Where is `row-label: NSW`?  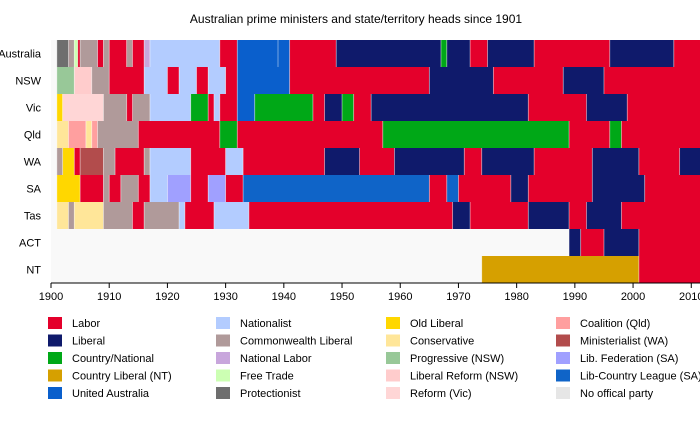
row-label: NSW is located at coordinates (28, 82).